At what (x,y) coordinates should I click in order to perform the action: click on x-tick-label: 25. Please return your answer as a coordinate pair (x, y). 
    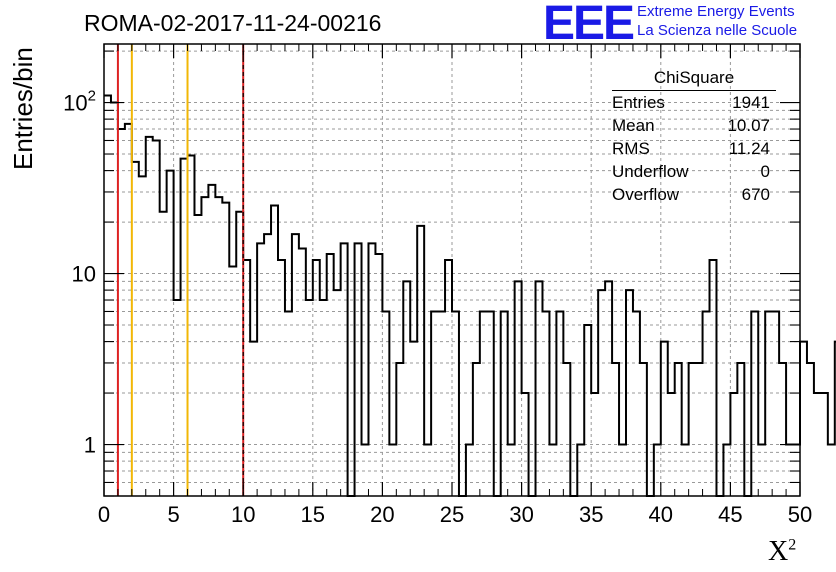
    Looking at the image, I should click on (452, 514).